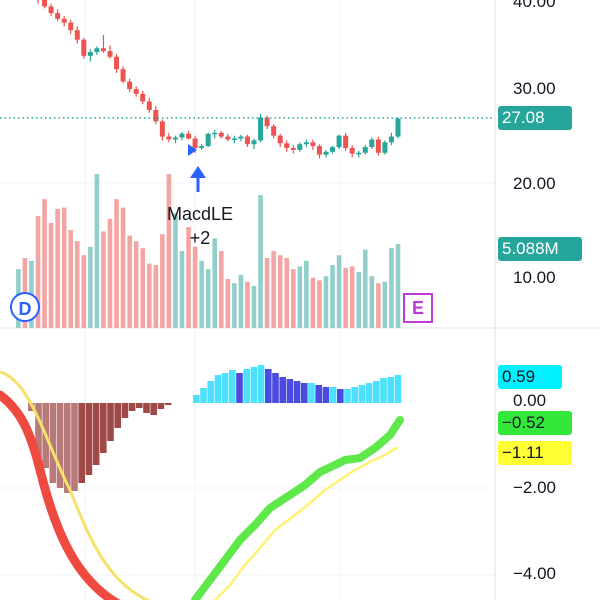 This screenshot has height=600, width=600. Describe the element at coordinates (534, 183) in the screenshot. I see `price-axis-label: 20.00` at that location.